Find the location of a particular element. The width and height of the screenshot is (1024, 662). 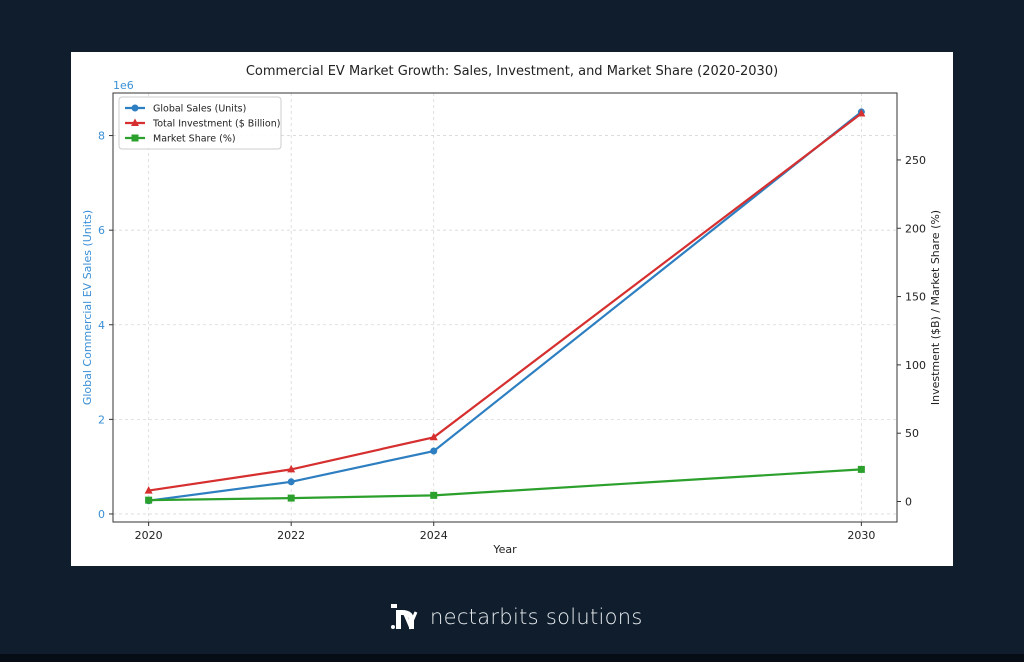

right-y-tick-label: 250 is located at coordinates (915, 160).